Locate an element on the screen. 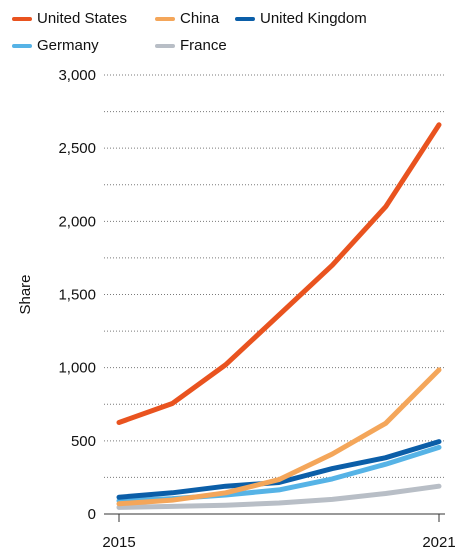 The image size is (458, 549). y-tick-label: 1,500 is located at coordinates (77, 295).